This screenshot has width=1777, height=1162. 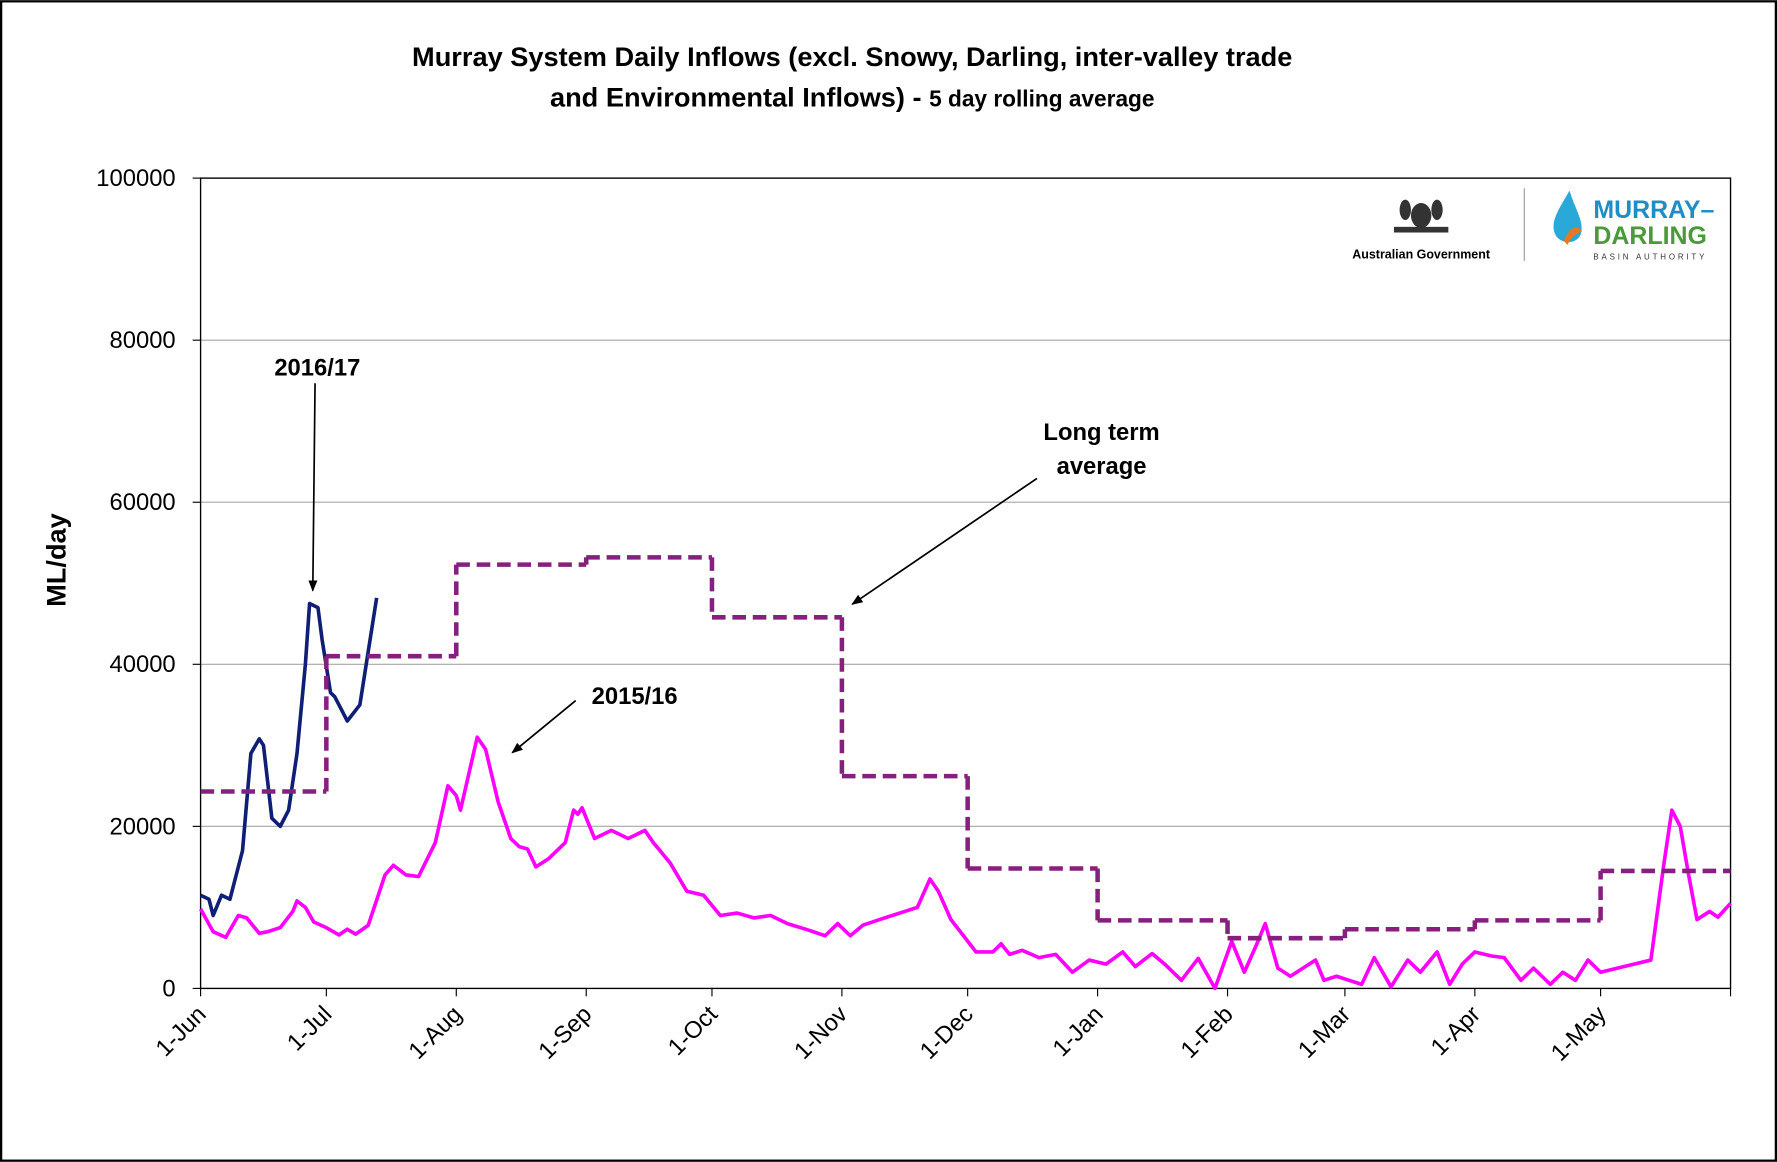 I want to click on annotation: Long term, so click(x=1101, y=432).